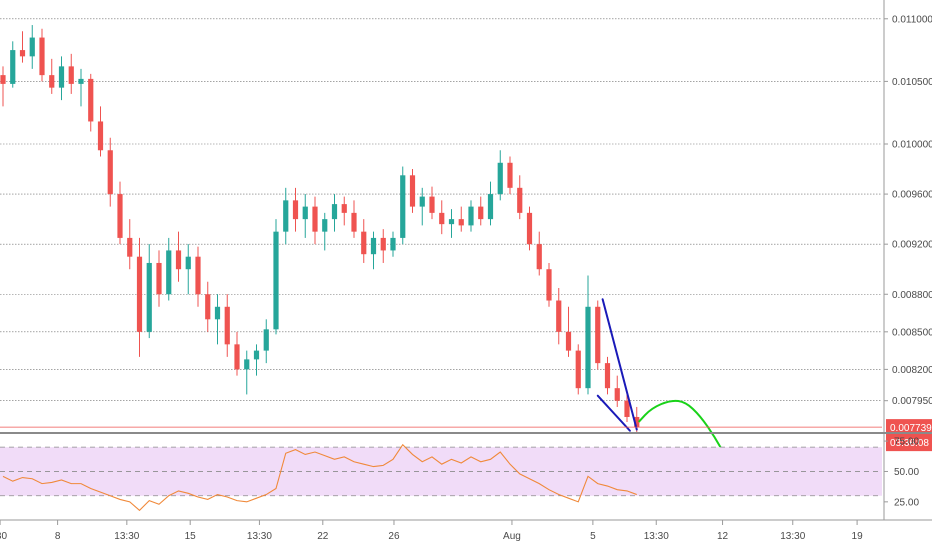 This screenshot has height=550, width=932. Describe the element at coordinates (912, 145) in the screenshot. I see `price-tick-label: 0.010000` at that location.